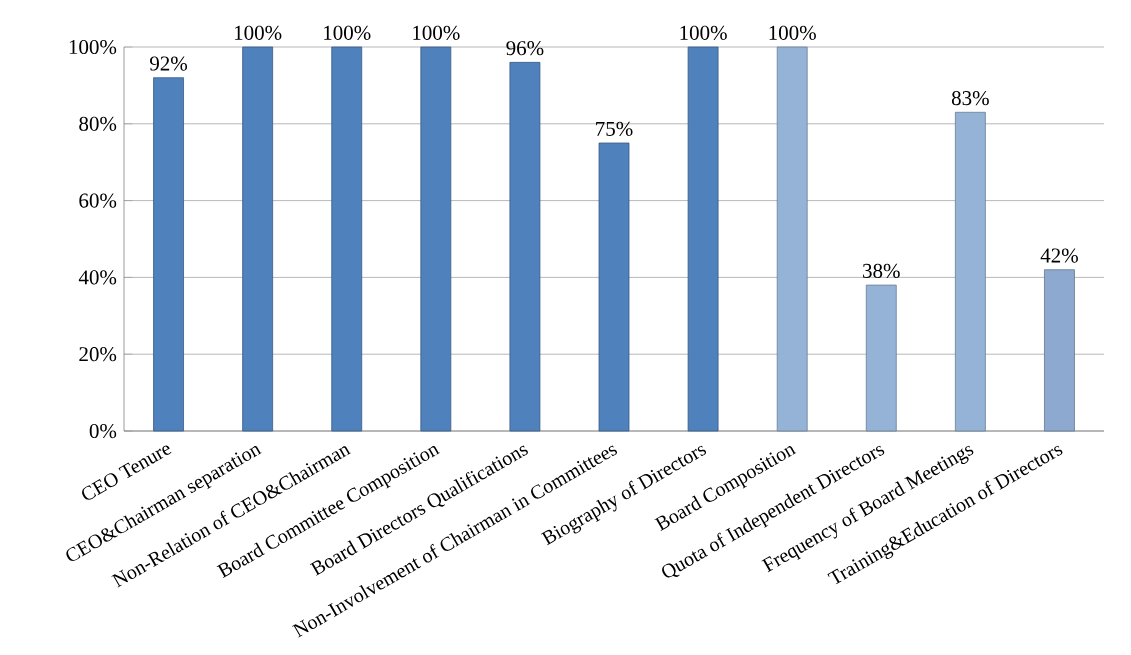 The width and height of the screenshot is (1131, 655). What do you see at coordinates (98, 200) in the screenshot?
I see `y-tick-label: 60%` at bounding box center [98, 200].